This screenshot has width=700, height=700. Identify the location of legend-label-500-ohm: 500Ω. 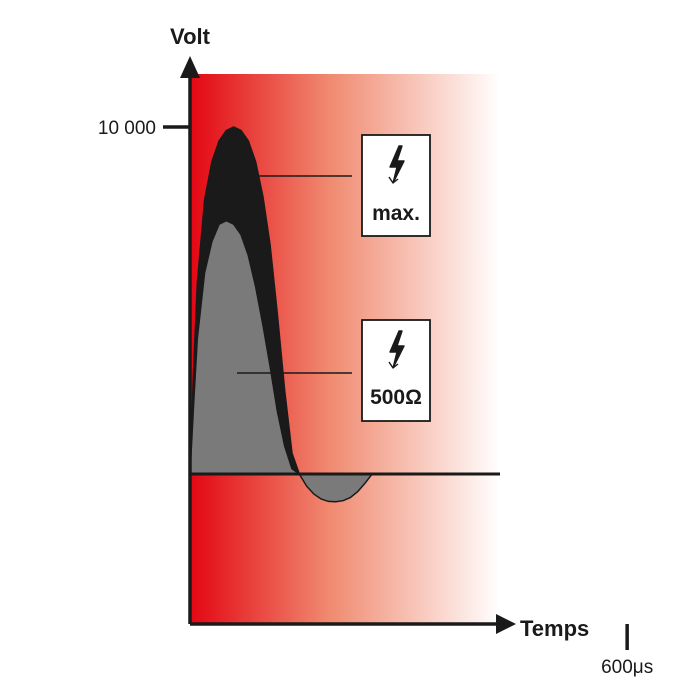
(396, 397).